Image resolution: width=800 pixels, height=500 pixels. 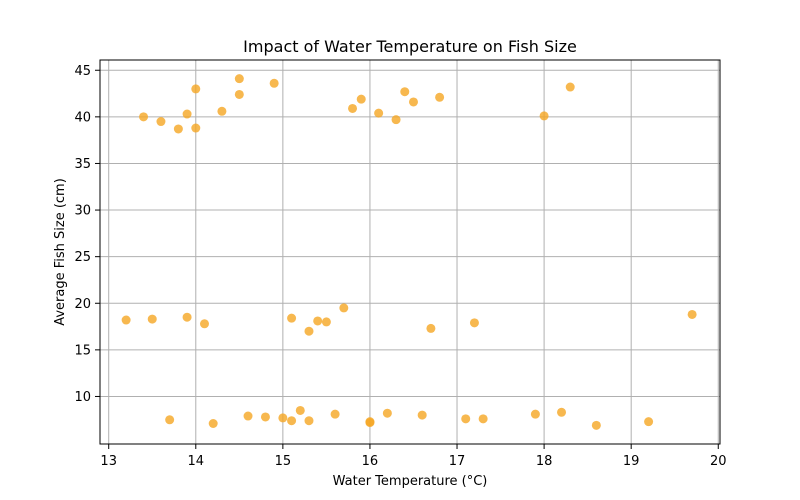 What do you see at coordinates (108, 461) in the screenshot?
I see `x-tick-label: 13` at bounding box center [108, 461].